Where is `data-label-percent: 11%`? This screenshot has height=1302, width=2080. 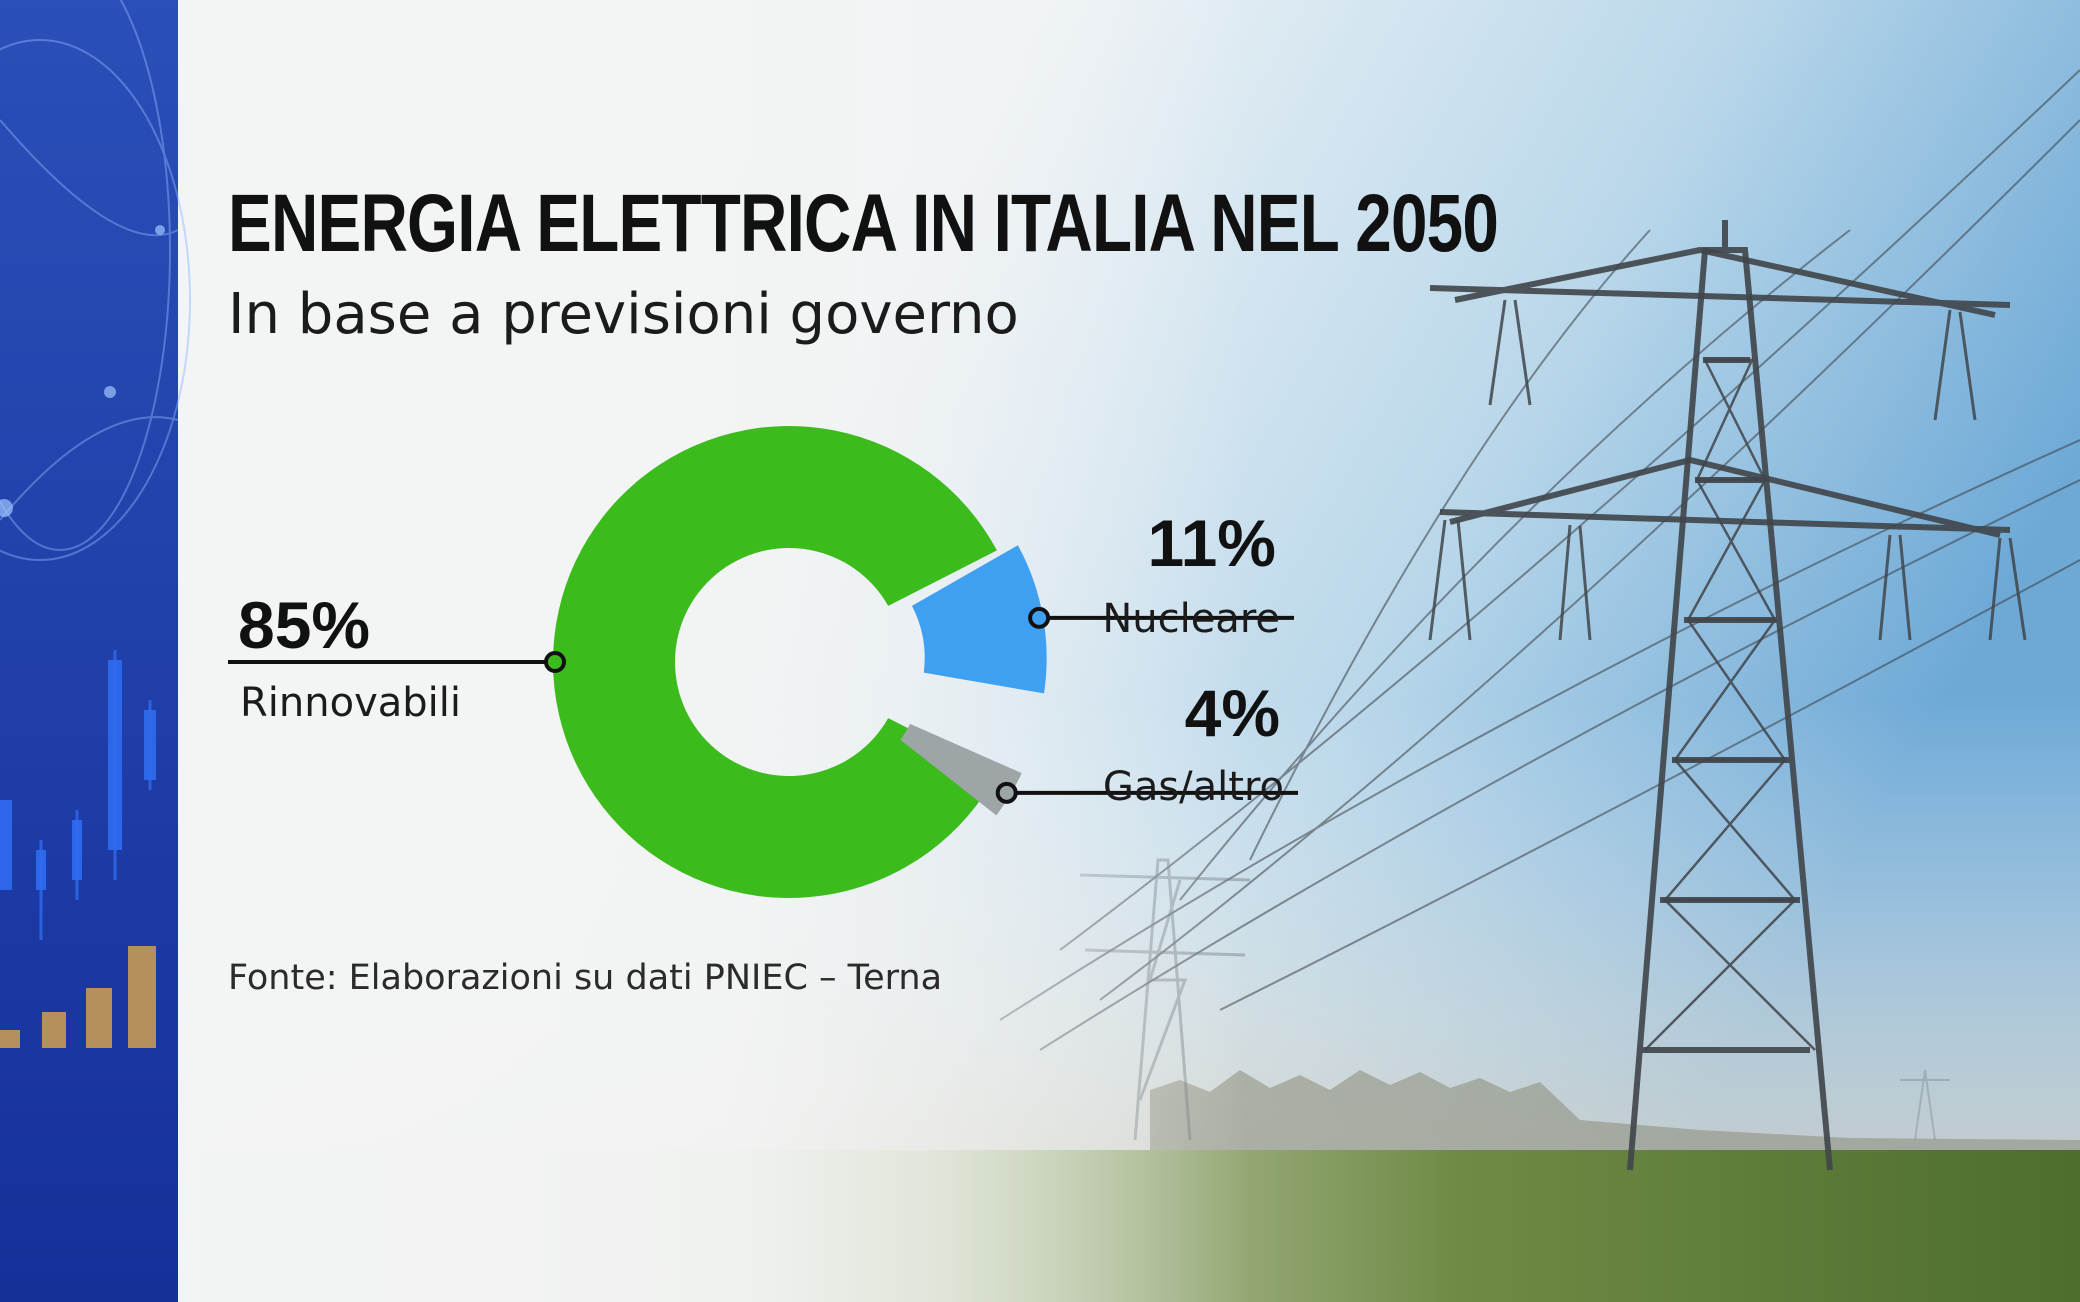 data-label-percent: 11% is located at coordinates (1212, 543).